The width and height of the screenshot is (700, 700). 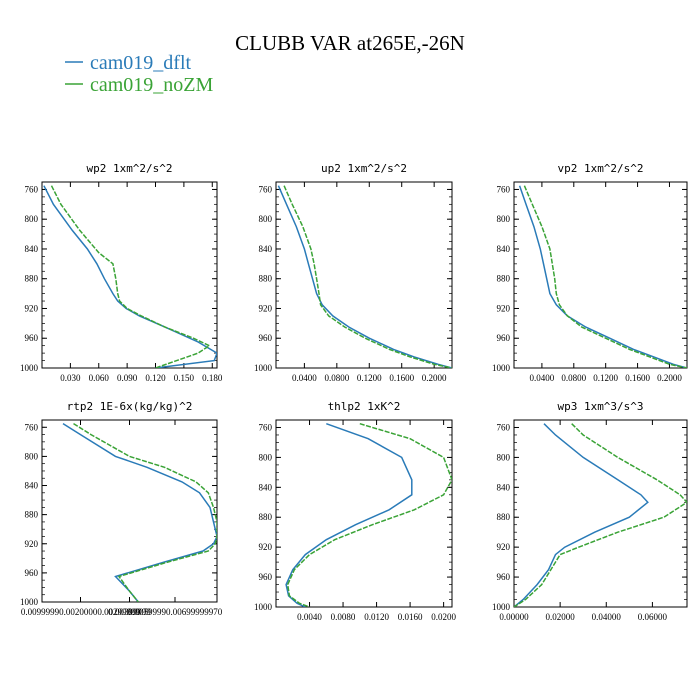 I want to click on panel-title: vp2 1xm^2/s^2, so click(x=600, y=168).